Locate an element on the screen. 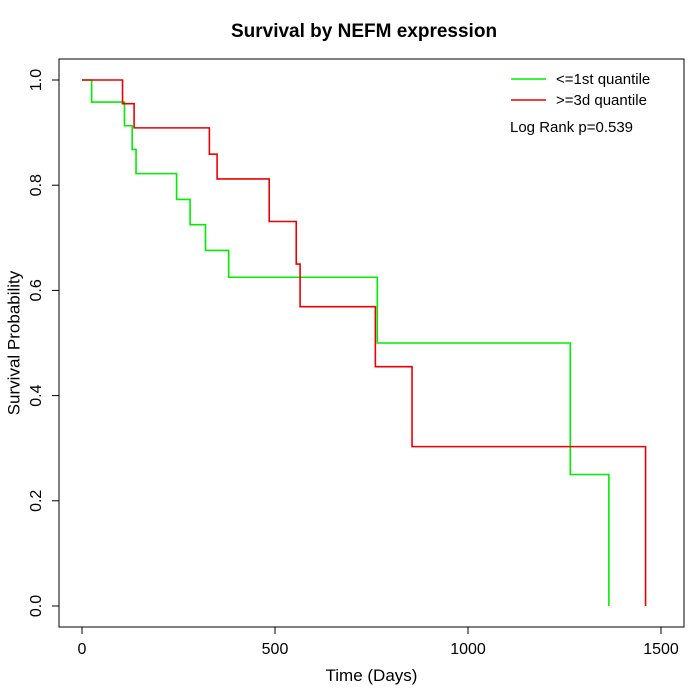 This screenshot has width=700, height=700. legend-label: >=3d quantile is located at coordinates (601, 100).